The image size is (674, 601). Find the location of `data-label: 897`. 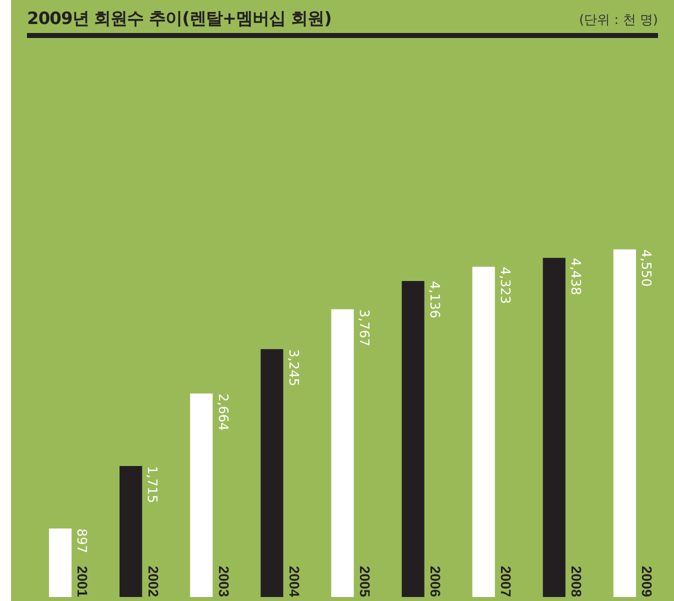

data-label: 897 is located at coordinates (81, 541).